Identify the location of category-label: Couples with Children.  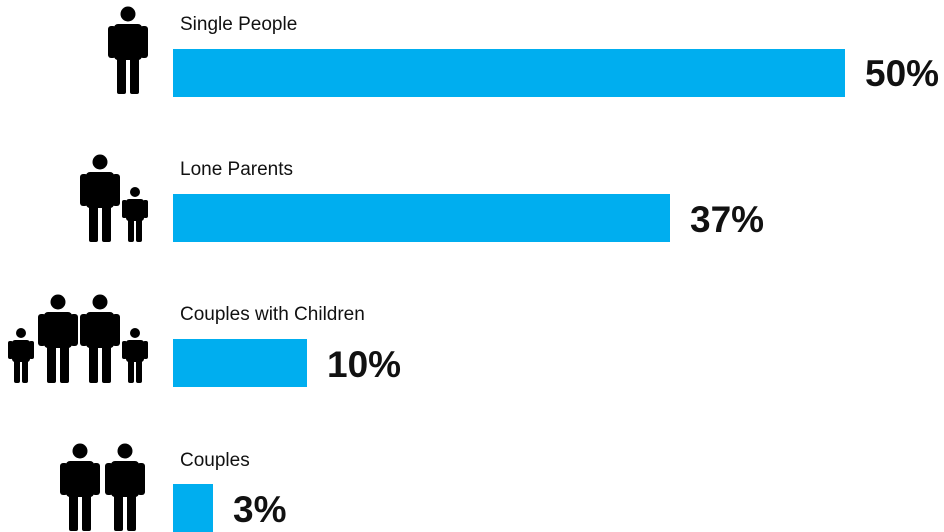
(272, 314).